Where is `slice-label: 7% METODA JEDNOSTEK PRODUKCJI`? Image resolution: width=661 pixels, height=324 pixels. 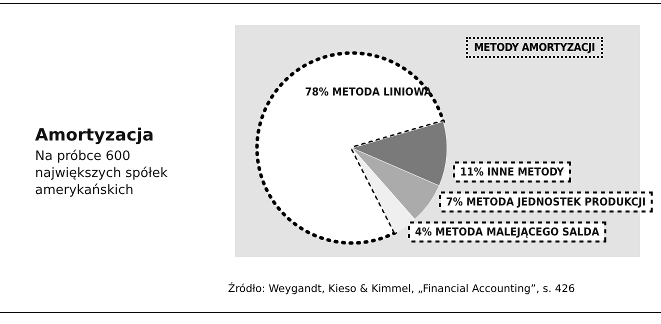 slice-label: 7% METODA JEDNOSTEK PRODUKCJI is located at coordinates (546, 202).